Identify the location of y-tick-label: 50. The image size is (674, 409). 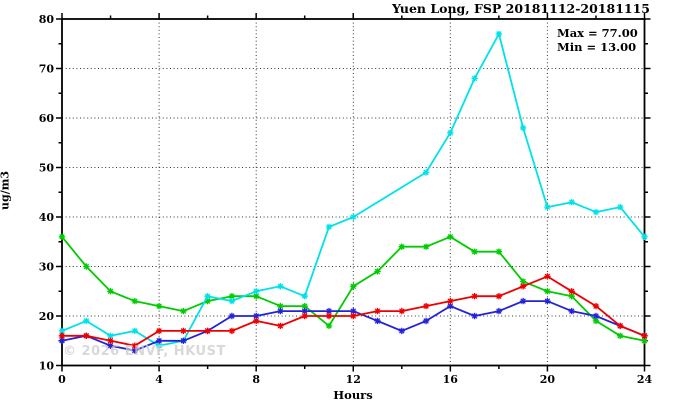
(47, 168).